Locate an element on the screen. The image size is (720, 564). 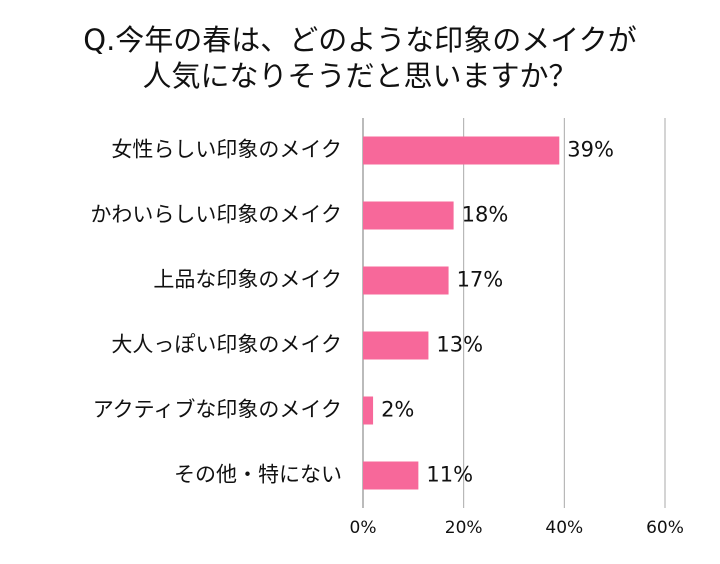
x-tick-label: 20% is located at coordinates (464, 528).